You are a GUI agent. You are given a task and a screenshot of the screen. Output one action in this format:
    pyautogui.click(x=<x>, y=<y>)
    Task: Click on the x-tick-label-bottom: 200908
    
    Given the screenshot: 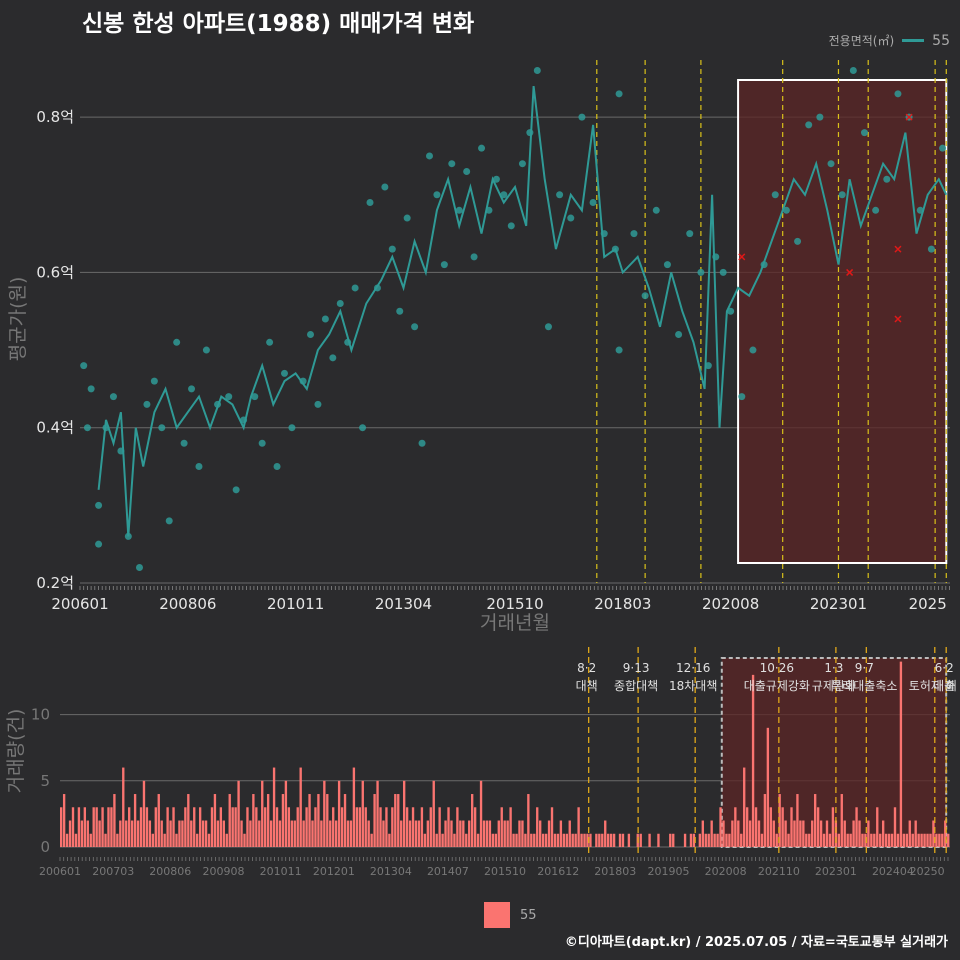 What is the action you would take?
    pyautogui.click(x=224, y=871)
    